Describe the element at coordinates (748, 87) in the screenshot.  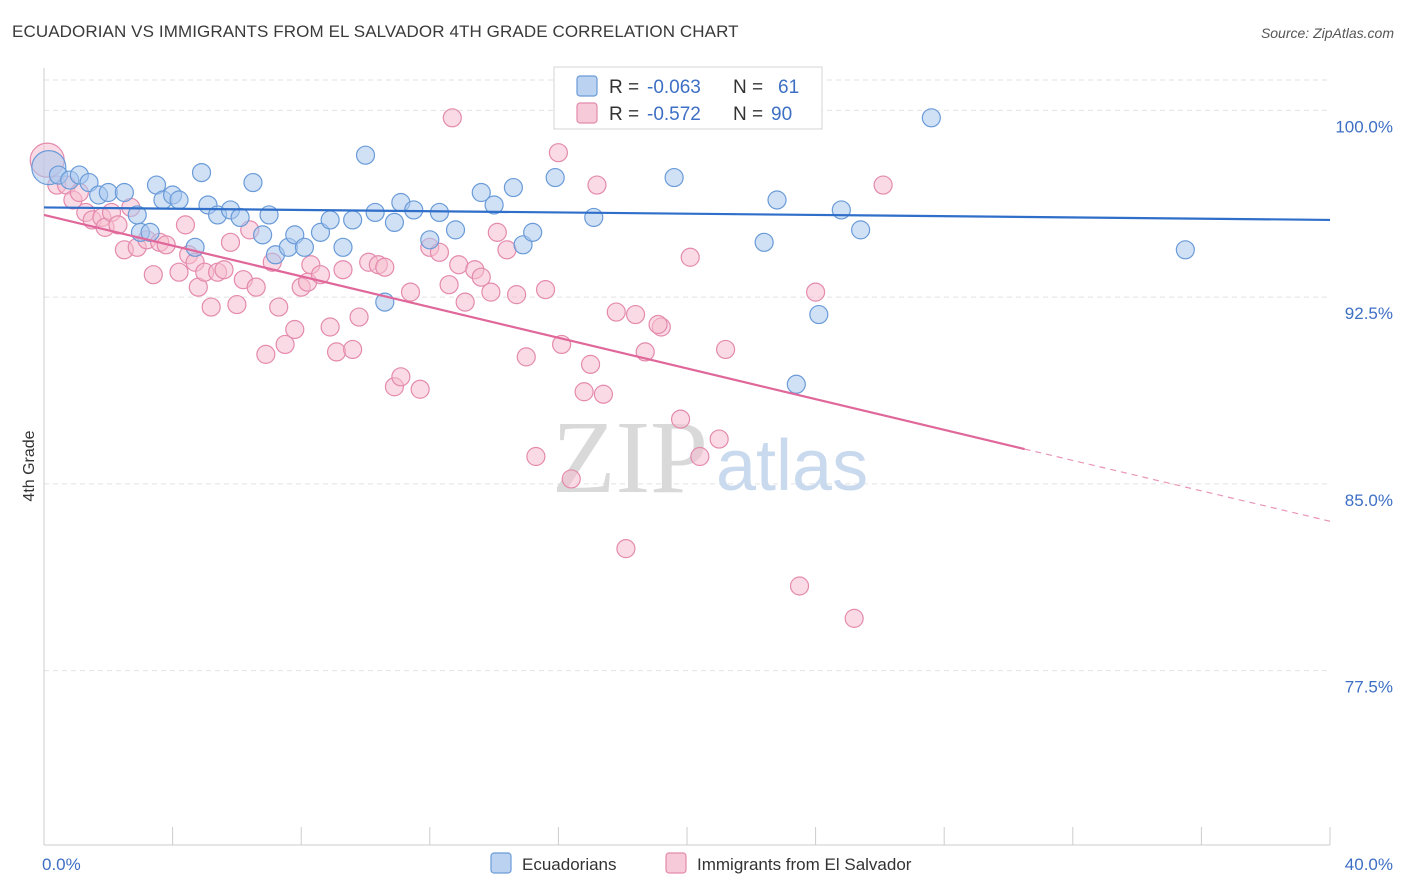
I see `stats-blue-n-label: N =` at that location.